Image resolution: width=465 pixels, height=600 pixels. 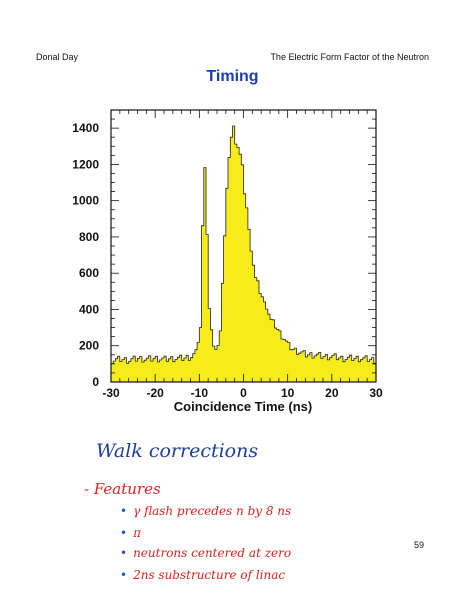 I want to click on y-tick-labels: 0 200 400 600 800 1000 1200 1400, so click(x=85, y=255).